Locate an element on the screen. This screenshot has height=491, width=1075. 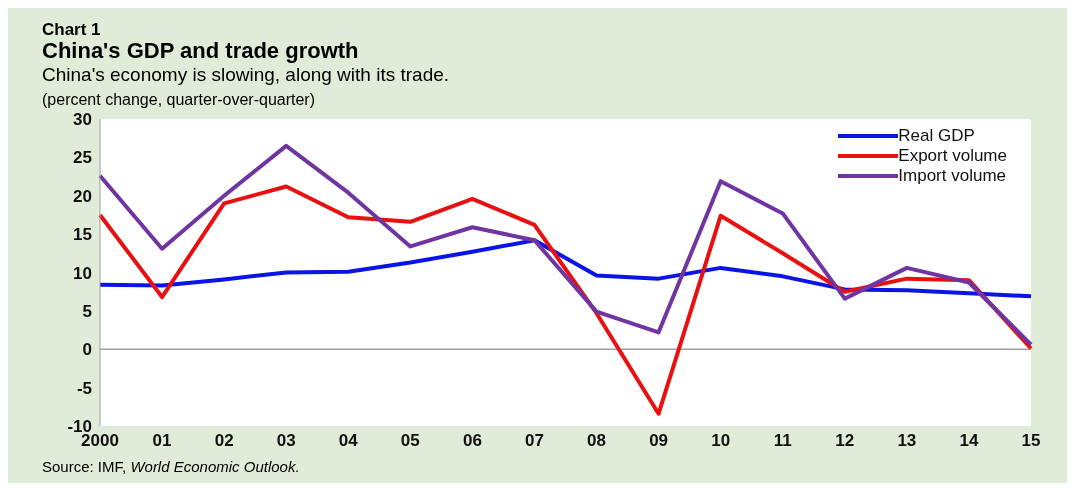
source-note: Source: IMF, World Economic Outlook. is located at coordinates (171, 466).